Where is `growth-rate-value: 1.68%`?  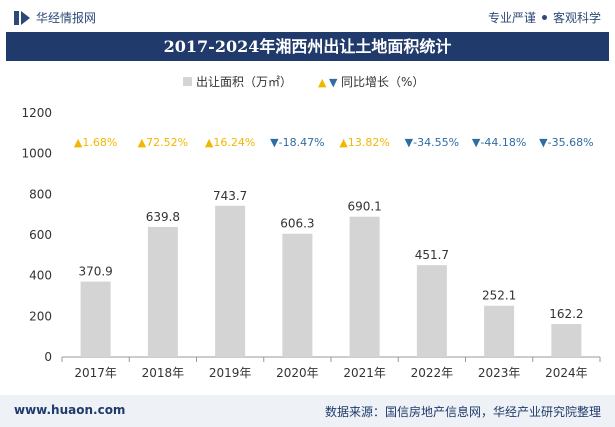 growth-rate-value: 1.68% is located at coordinates (99, 142).